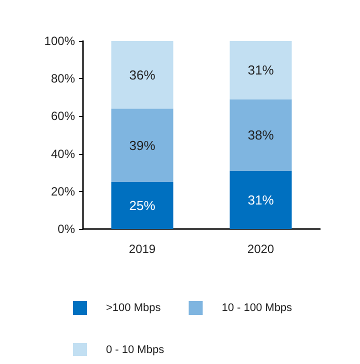  What do you see at coordinates (257, 308) in the screenshot?
I see `legend-label: 10 - 100 Mbps` at bounding box center [257, 308].